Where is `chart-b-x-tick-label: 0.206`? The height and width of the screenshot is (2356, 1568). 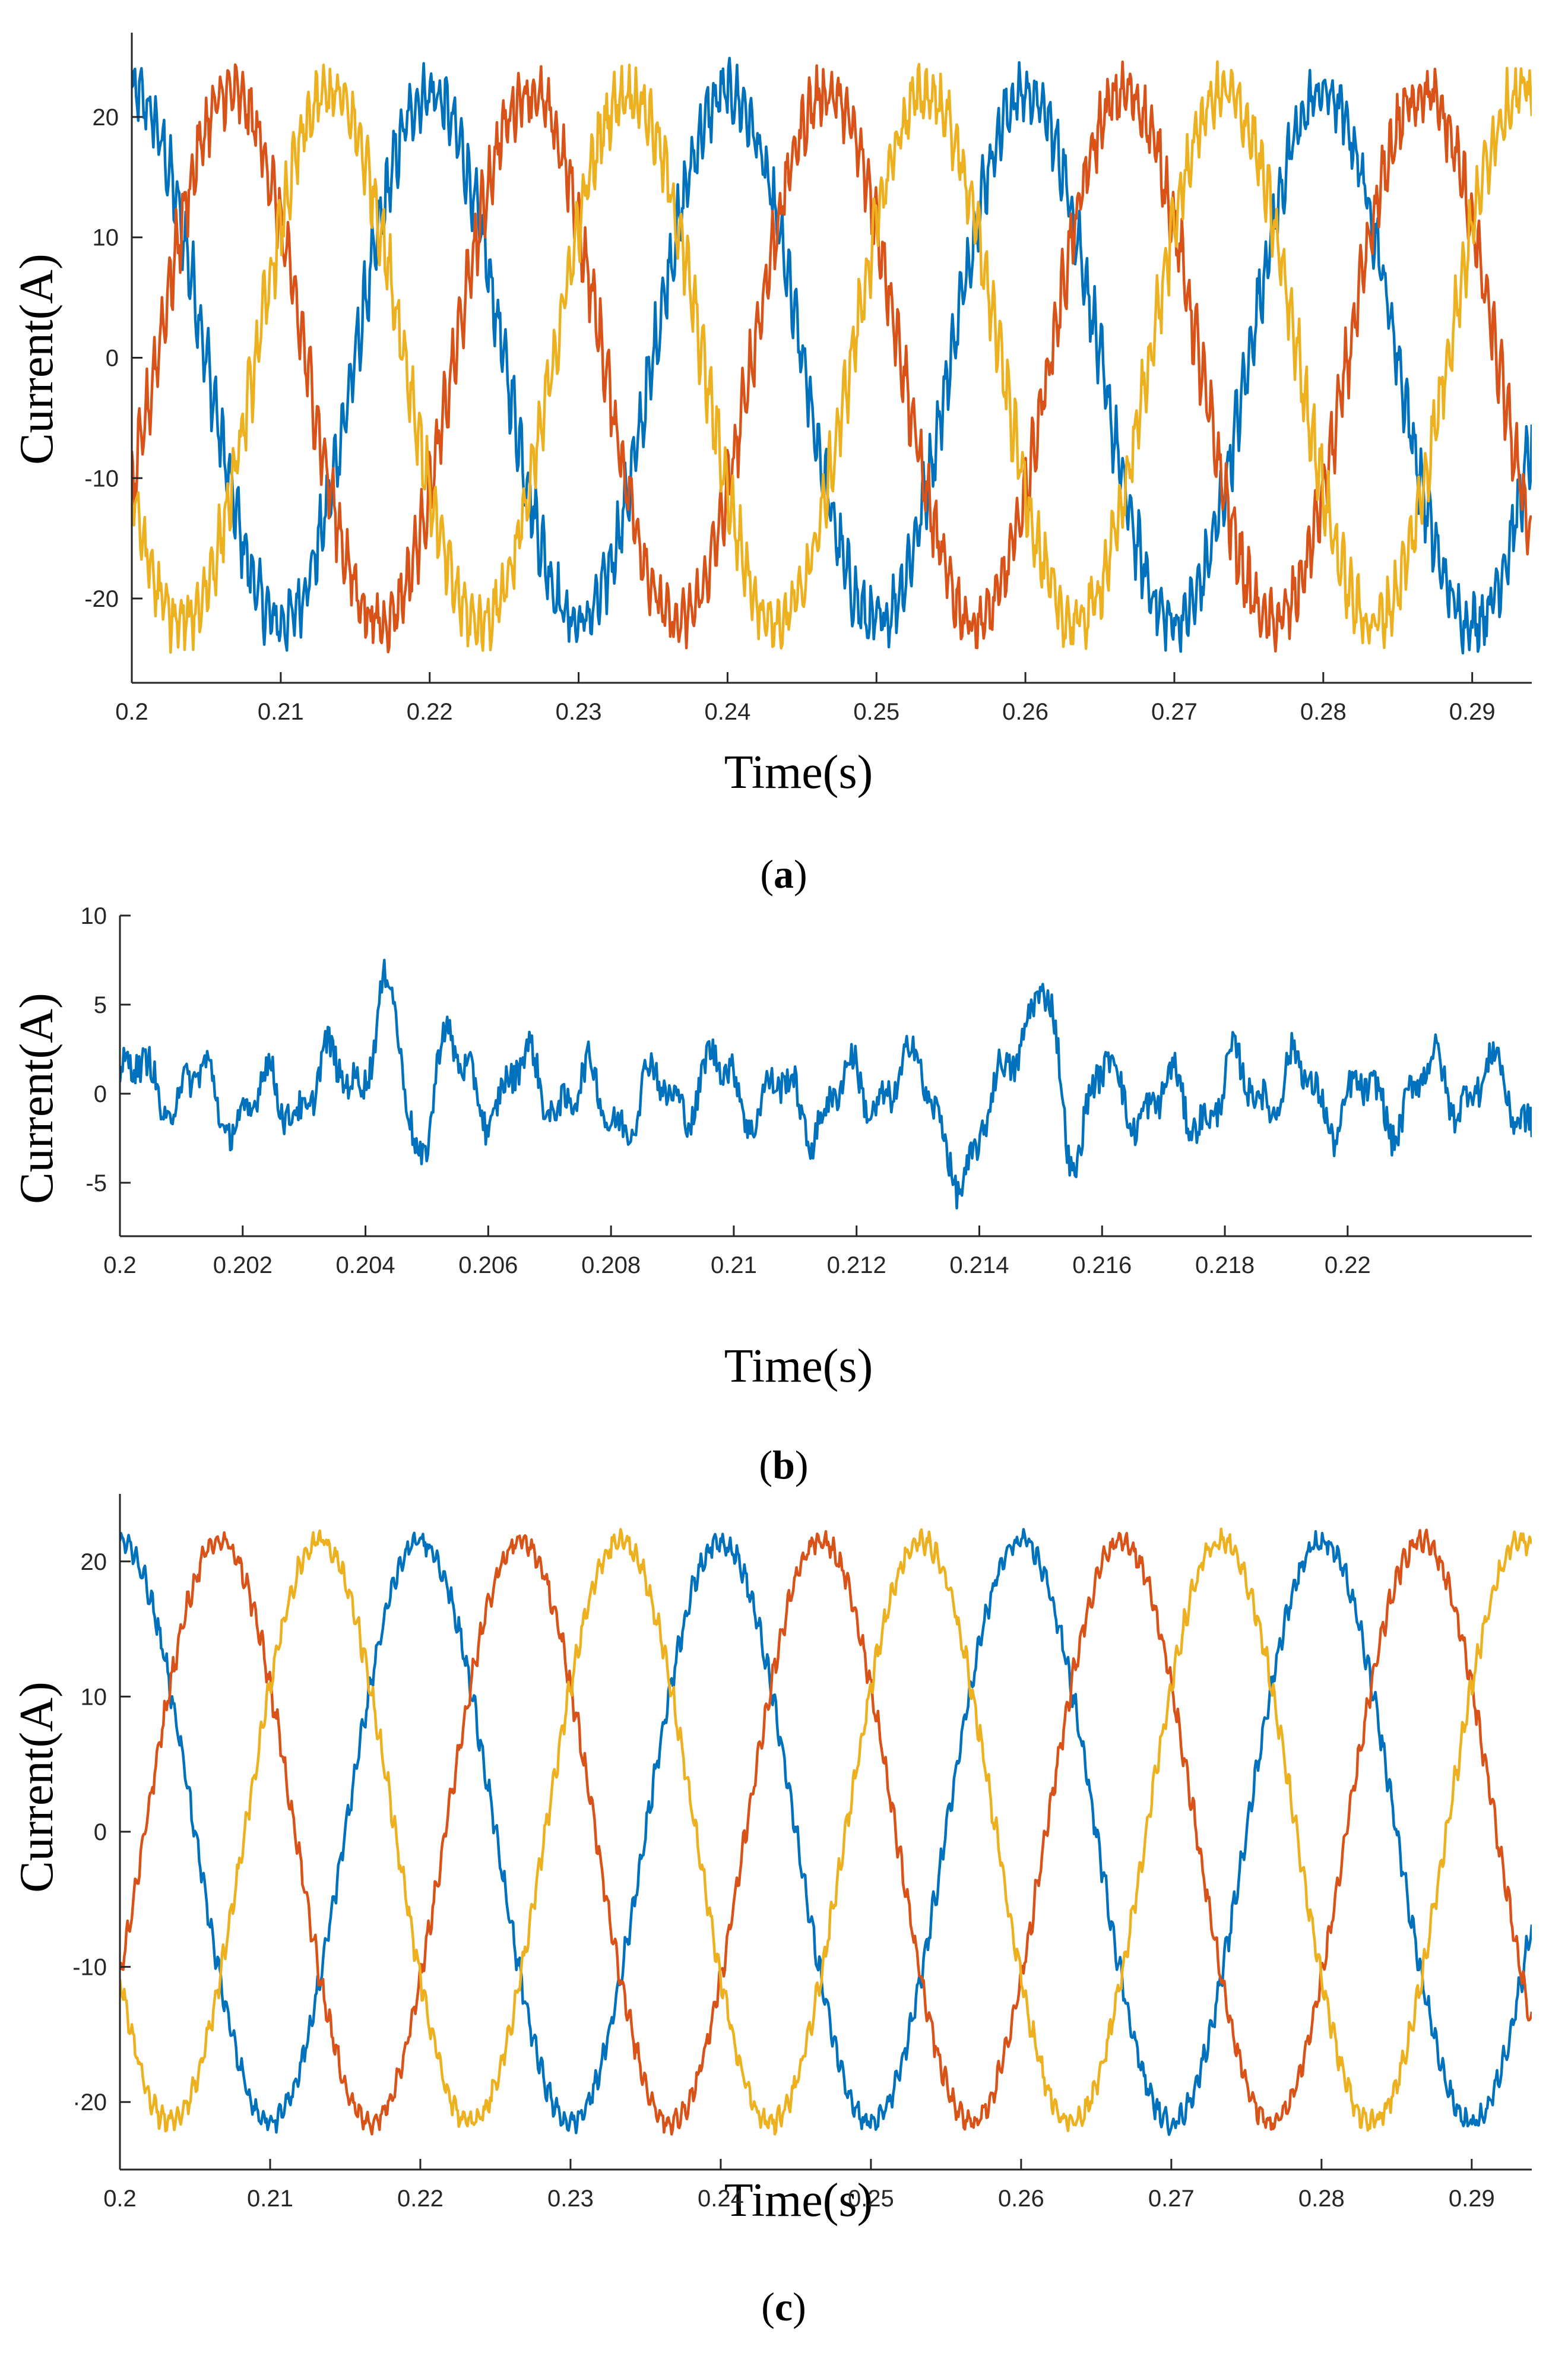
chart-b-x-tick-label: 0.206 is located at coordinates (488, 1265).